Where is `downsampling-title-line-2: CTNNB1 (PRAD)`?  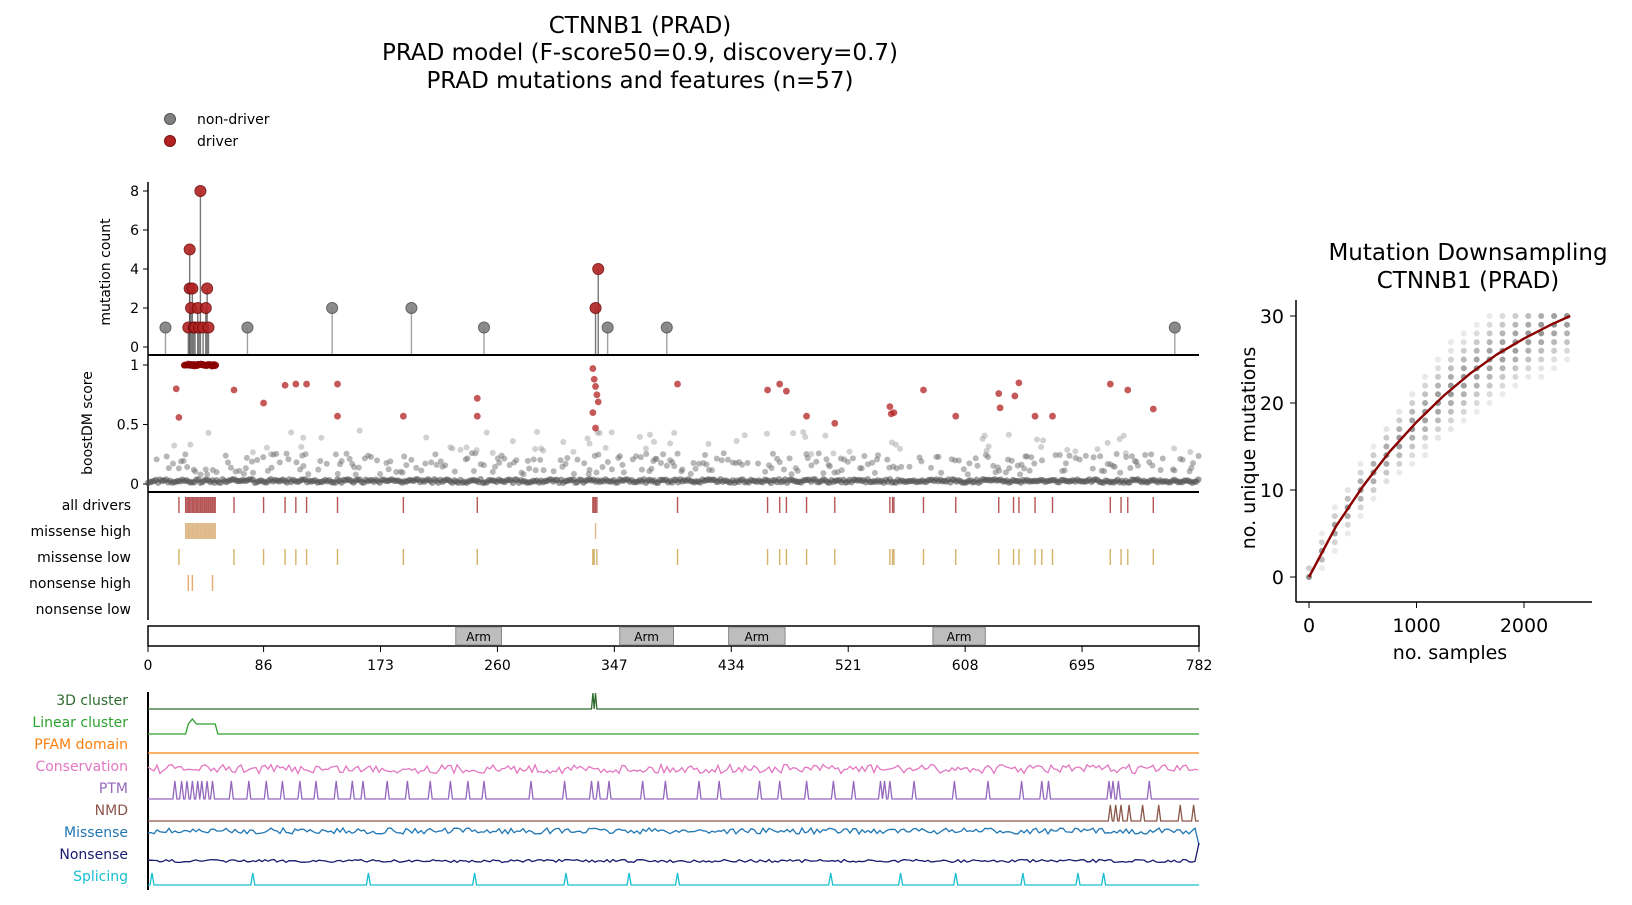 downsampling-title-line-2: CTNNB1 (PRAD) is located at coordinates (1468, 281).